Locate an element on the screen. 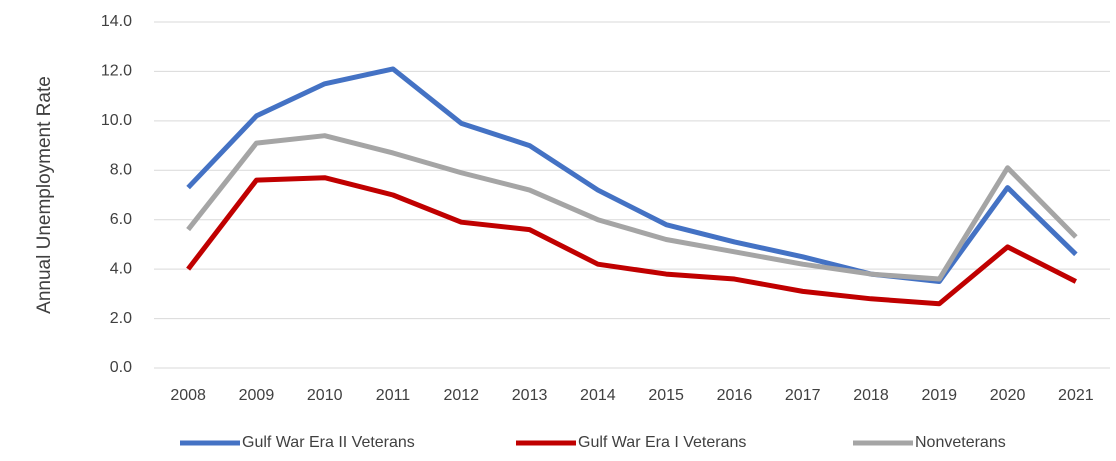  y-tick-label: 8.0 is located at coordinates (121, 170).